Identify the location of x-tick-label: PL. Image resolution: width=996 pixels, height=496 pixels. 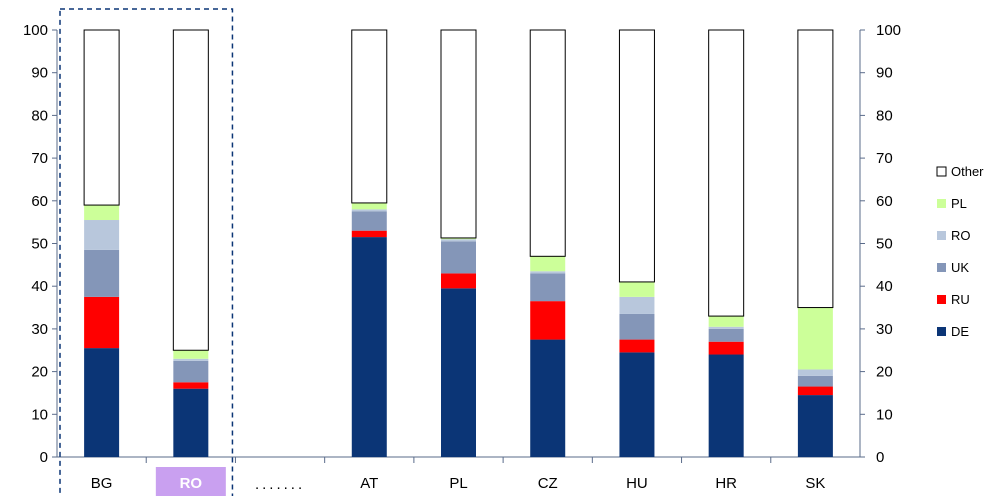
(458, 483).